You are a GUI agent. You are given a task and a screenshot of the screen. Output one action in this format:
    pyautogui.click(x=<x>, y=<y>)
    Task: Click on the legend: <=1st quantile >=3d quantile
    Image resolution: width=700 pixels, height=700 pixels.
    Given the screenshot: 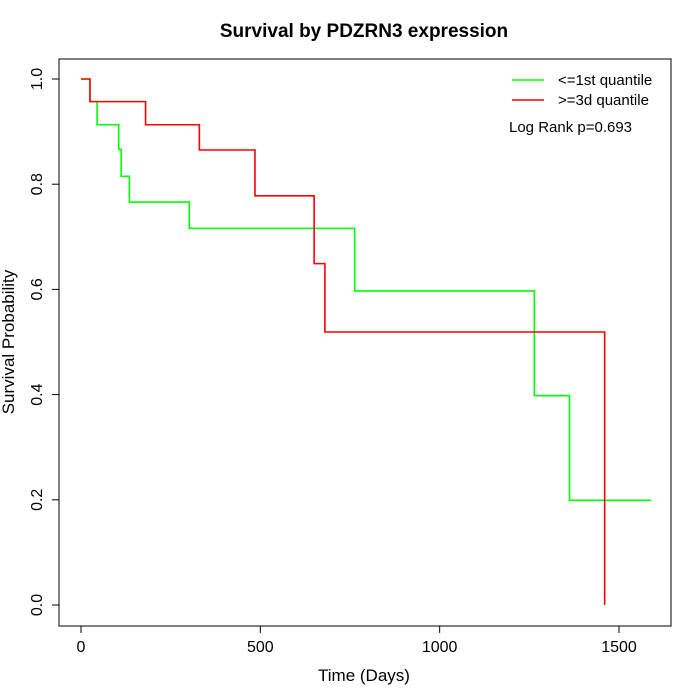 What is the action you would take?
    pyautogui.click(x=582, y=90)
    